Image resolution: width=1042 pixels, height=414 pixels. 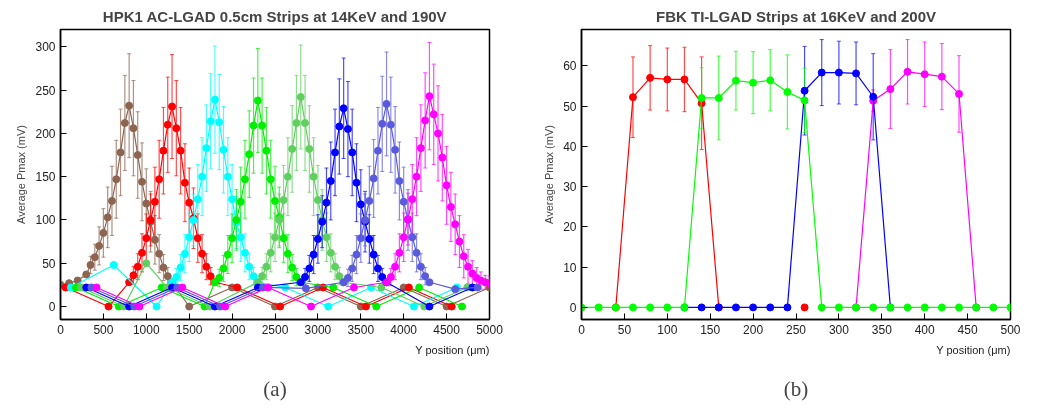 I want to click on y-tick-label: 40, so click(x=570, y=146).